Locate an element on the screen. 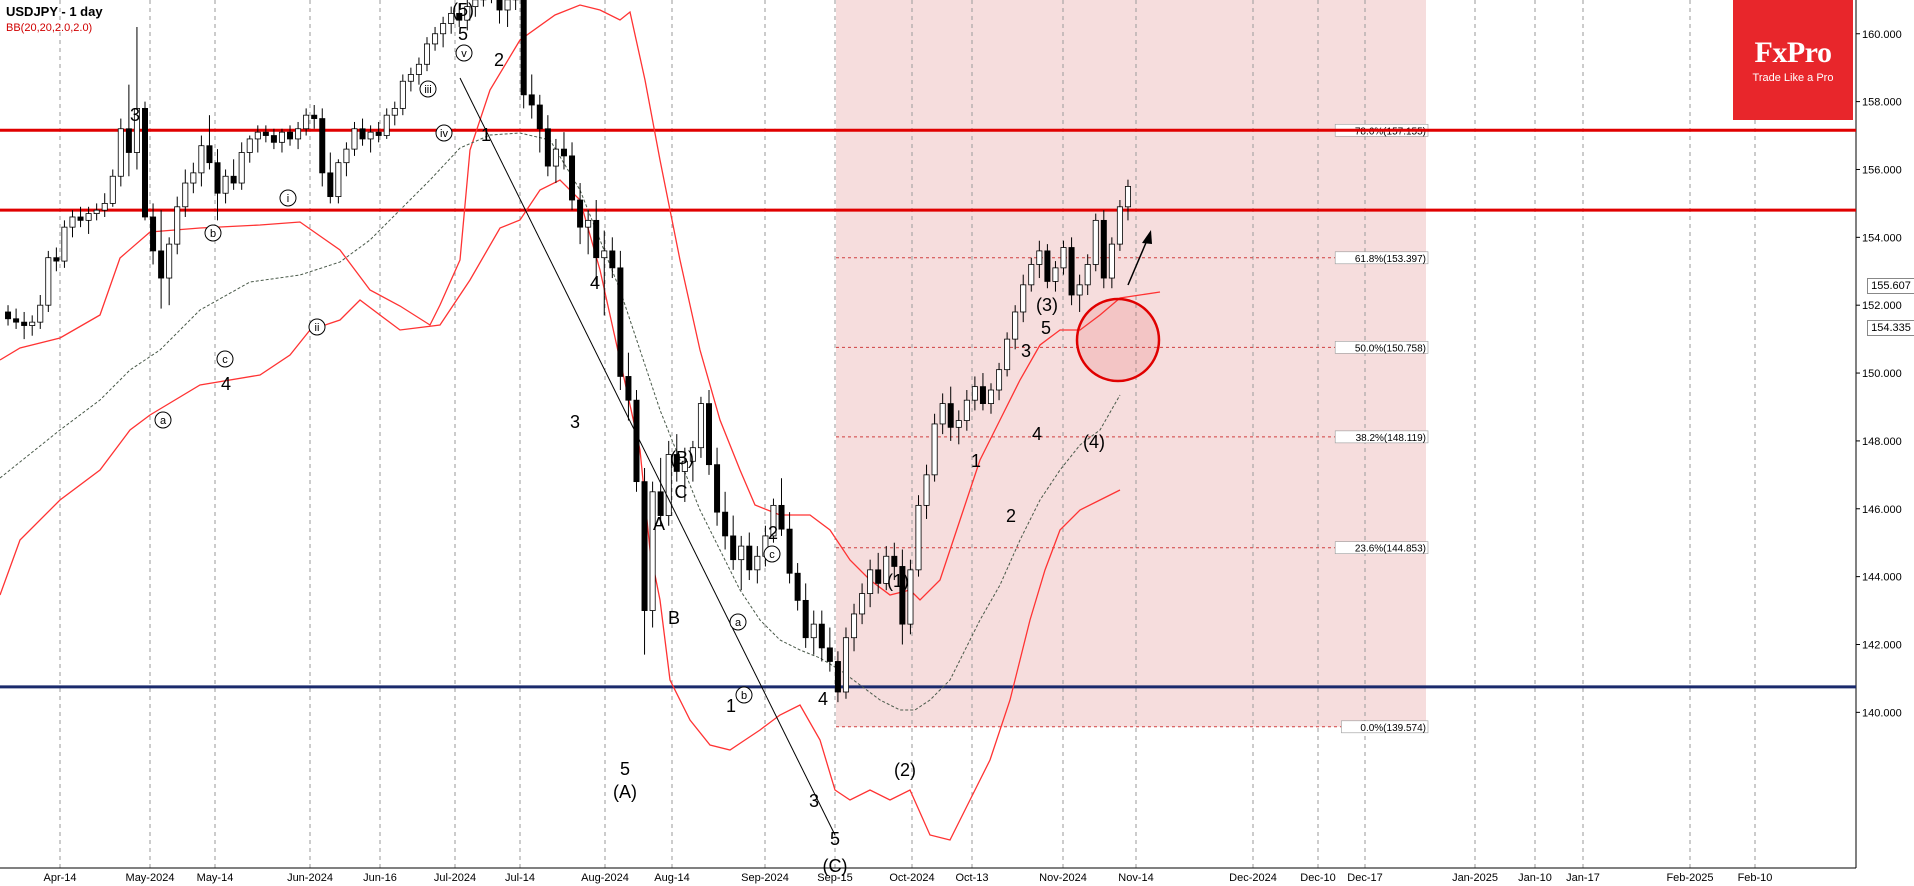 The width and height of the screenshot is (1914, 886). wave-label: (2) is located at coordinates (905, 770).